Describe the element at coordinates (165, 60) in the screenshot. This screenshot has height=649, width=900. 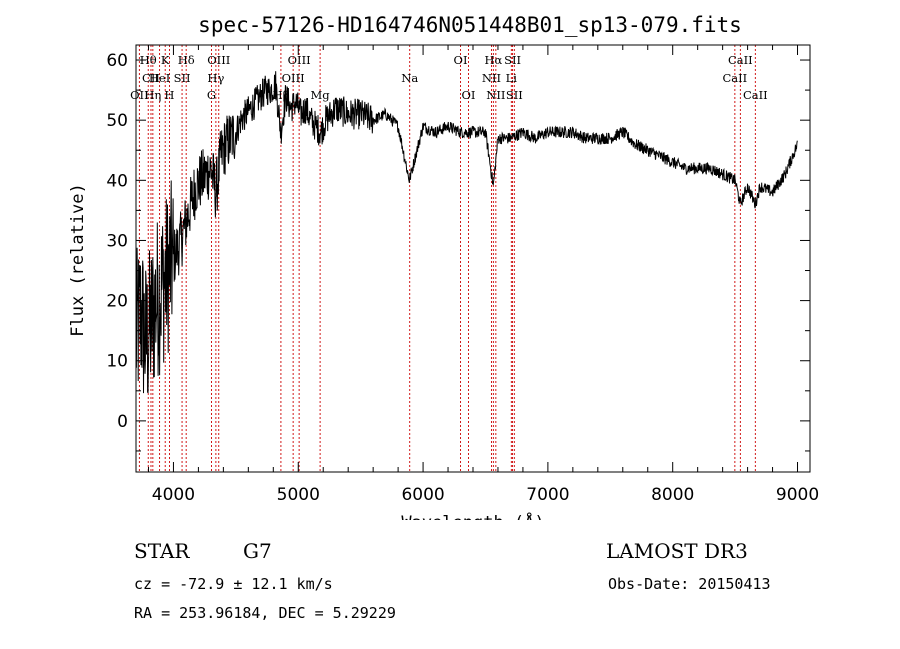
I see `spectral-line-label: K` at that location.